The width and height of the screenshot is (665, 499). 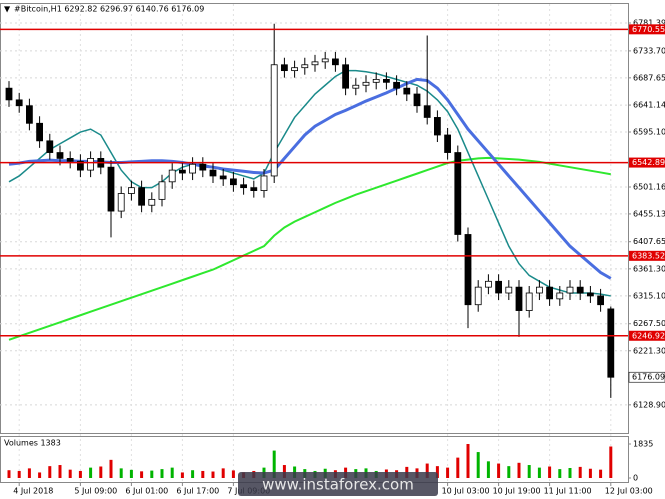 I want to click on x-tick-label: 11 Jul 11:00, so click(x=568, y=491).